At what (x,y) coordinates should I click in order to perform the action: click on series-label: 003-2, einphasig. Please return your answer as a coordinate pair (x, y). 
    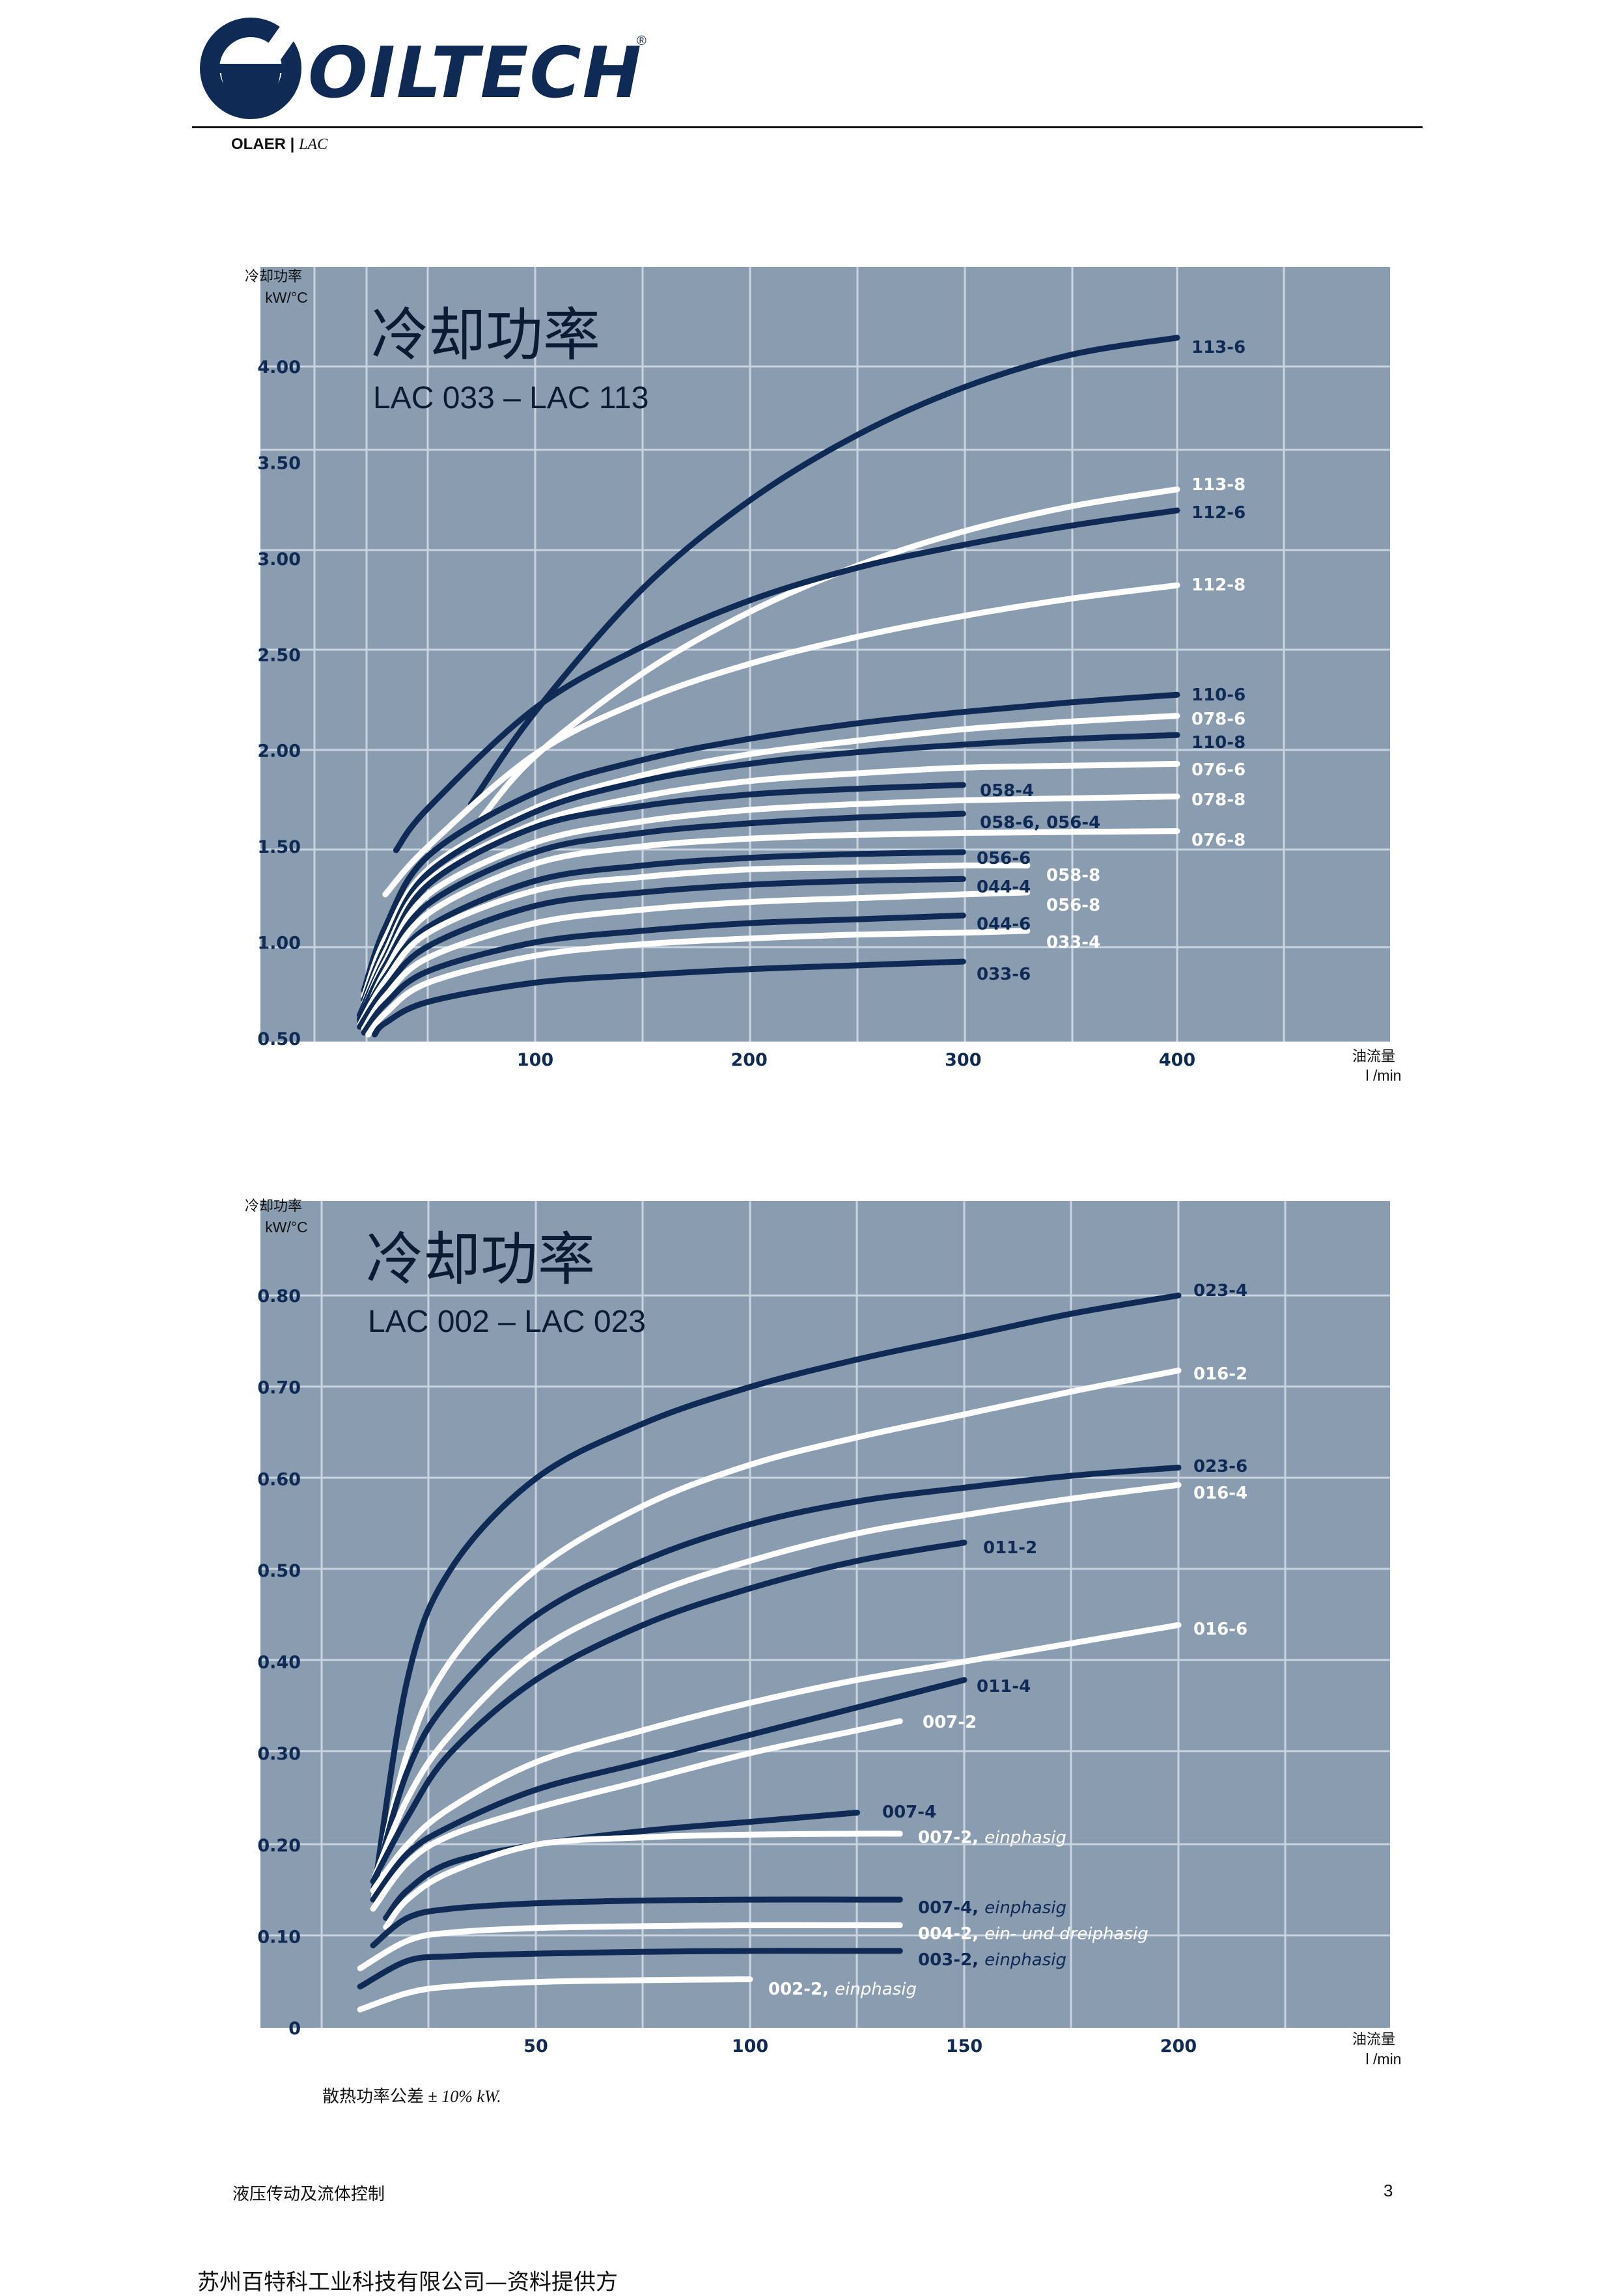
    Looking at the image, I should click on (992, 1960).